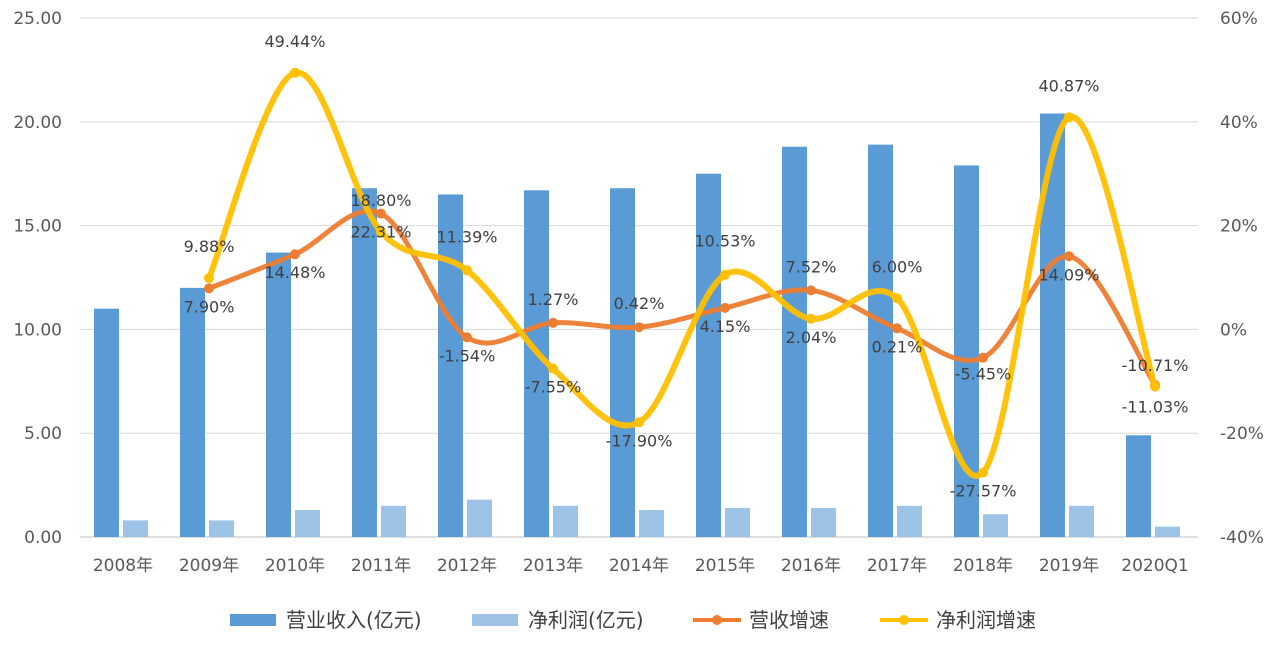 This screenshot has width=1280, height=650. I want to click on net-profit-growth-label: -11.03%, so click(1155, 407).